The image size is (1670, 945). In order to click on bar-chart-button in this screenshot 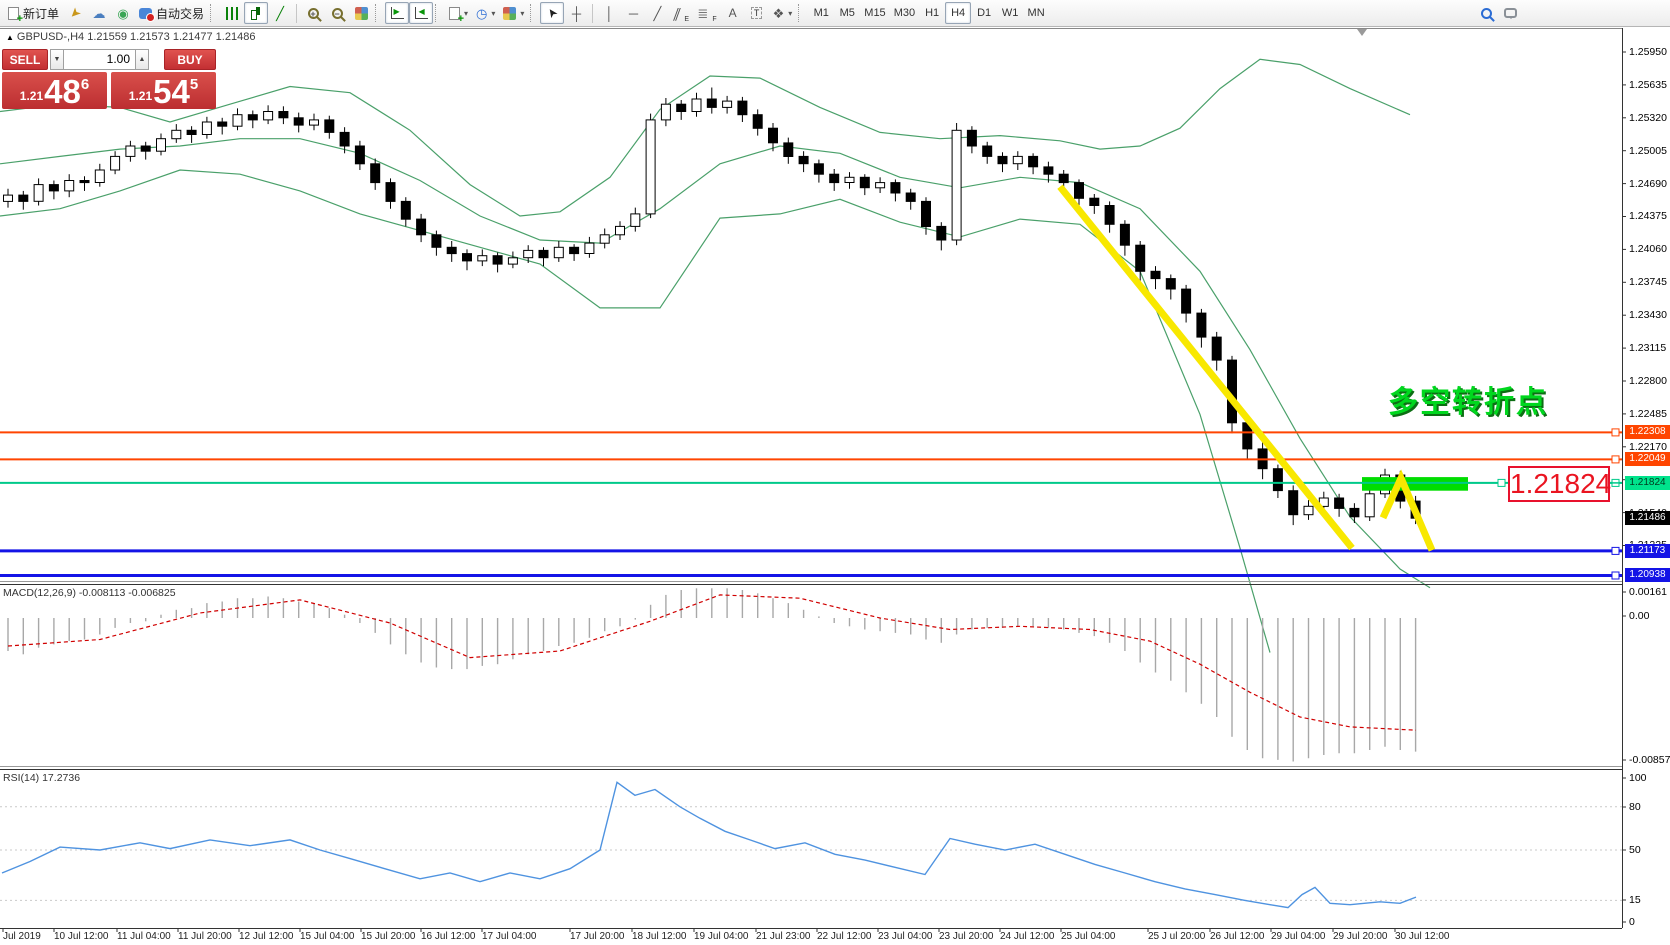, I will do `click(232, 13)`.